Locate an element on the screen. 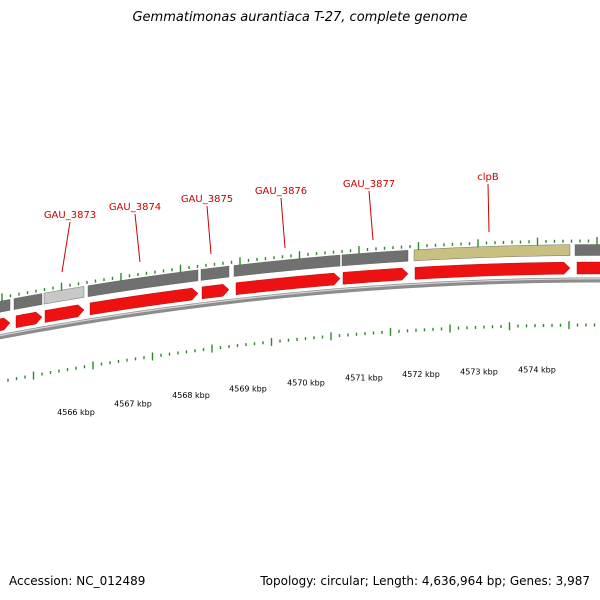 The width and height of the screenshot is (600, 600). cds-track is located at coordinates (300, 296).